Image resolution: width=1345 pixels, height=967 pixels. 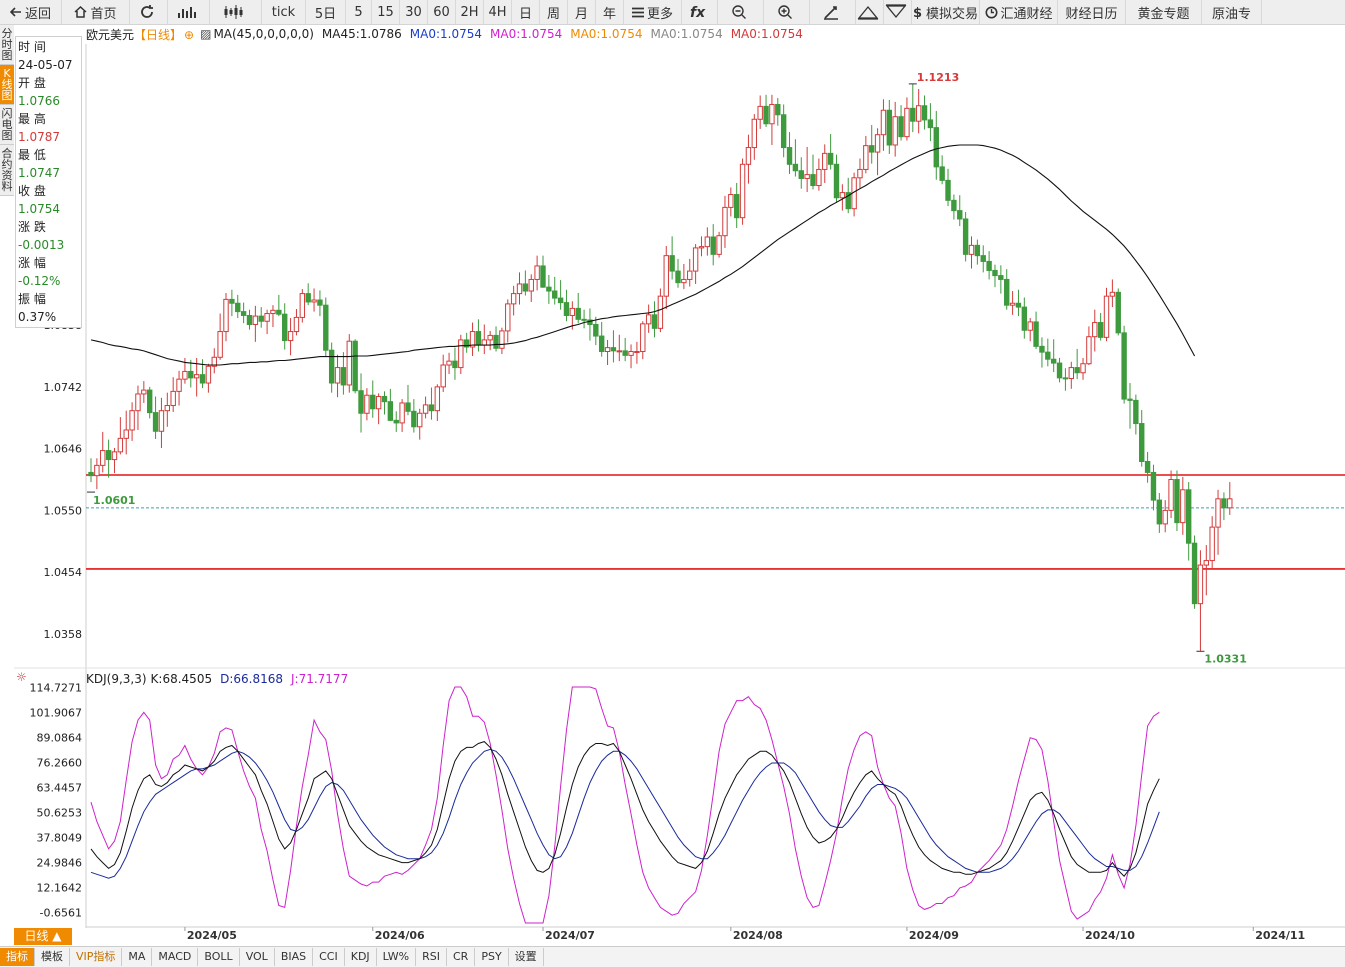 What do you see at coordinates (386, 12) in the screenshot?
I see `toolbar-item-8: 15` at bounding box center [386, 12].